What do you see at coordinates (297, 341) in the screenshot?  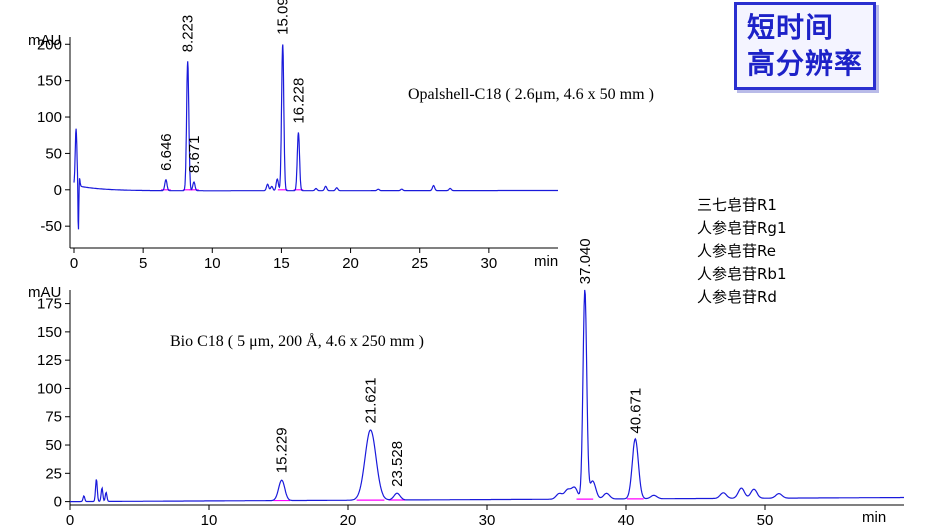 I see `bottom-column-label: Bio C18 ( 5 μm, 200 Å, 4.6 x 250 mm )` at bounding box center [297, 341].